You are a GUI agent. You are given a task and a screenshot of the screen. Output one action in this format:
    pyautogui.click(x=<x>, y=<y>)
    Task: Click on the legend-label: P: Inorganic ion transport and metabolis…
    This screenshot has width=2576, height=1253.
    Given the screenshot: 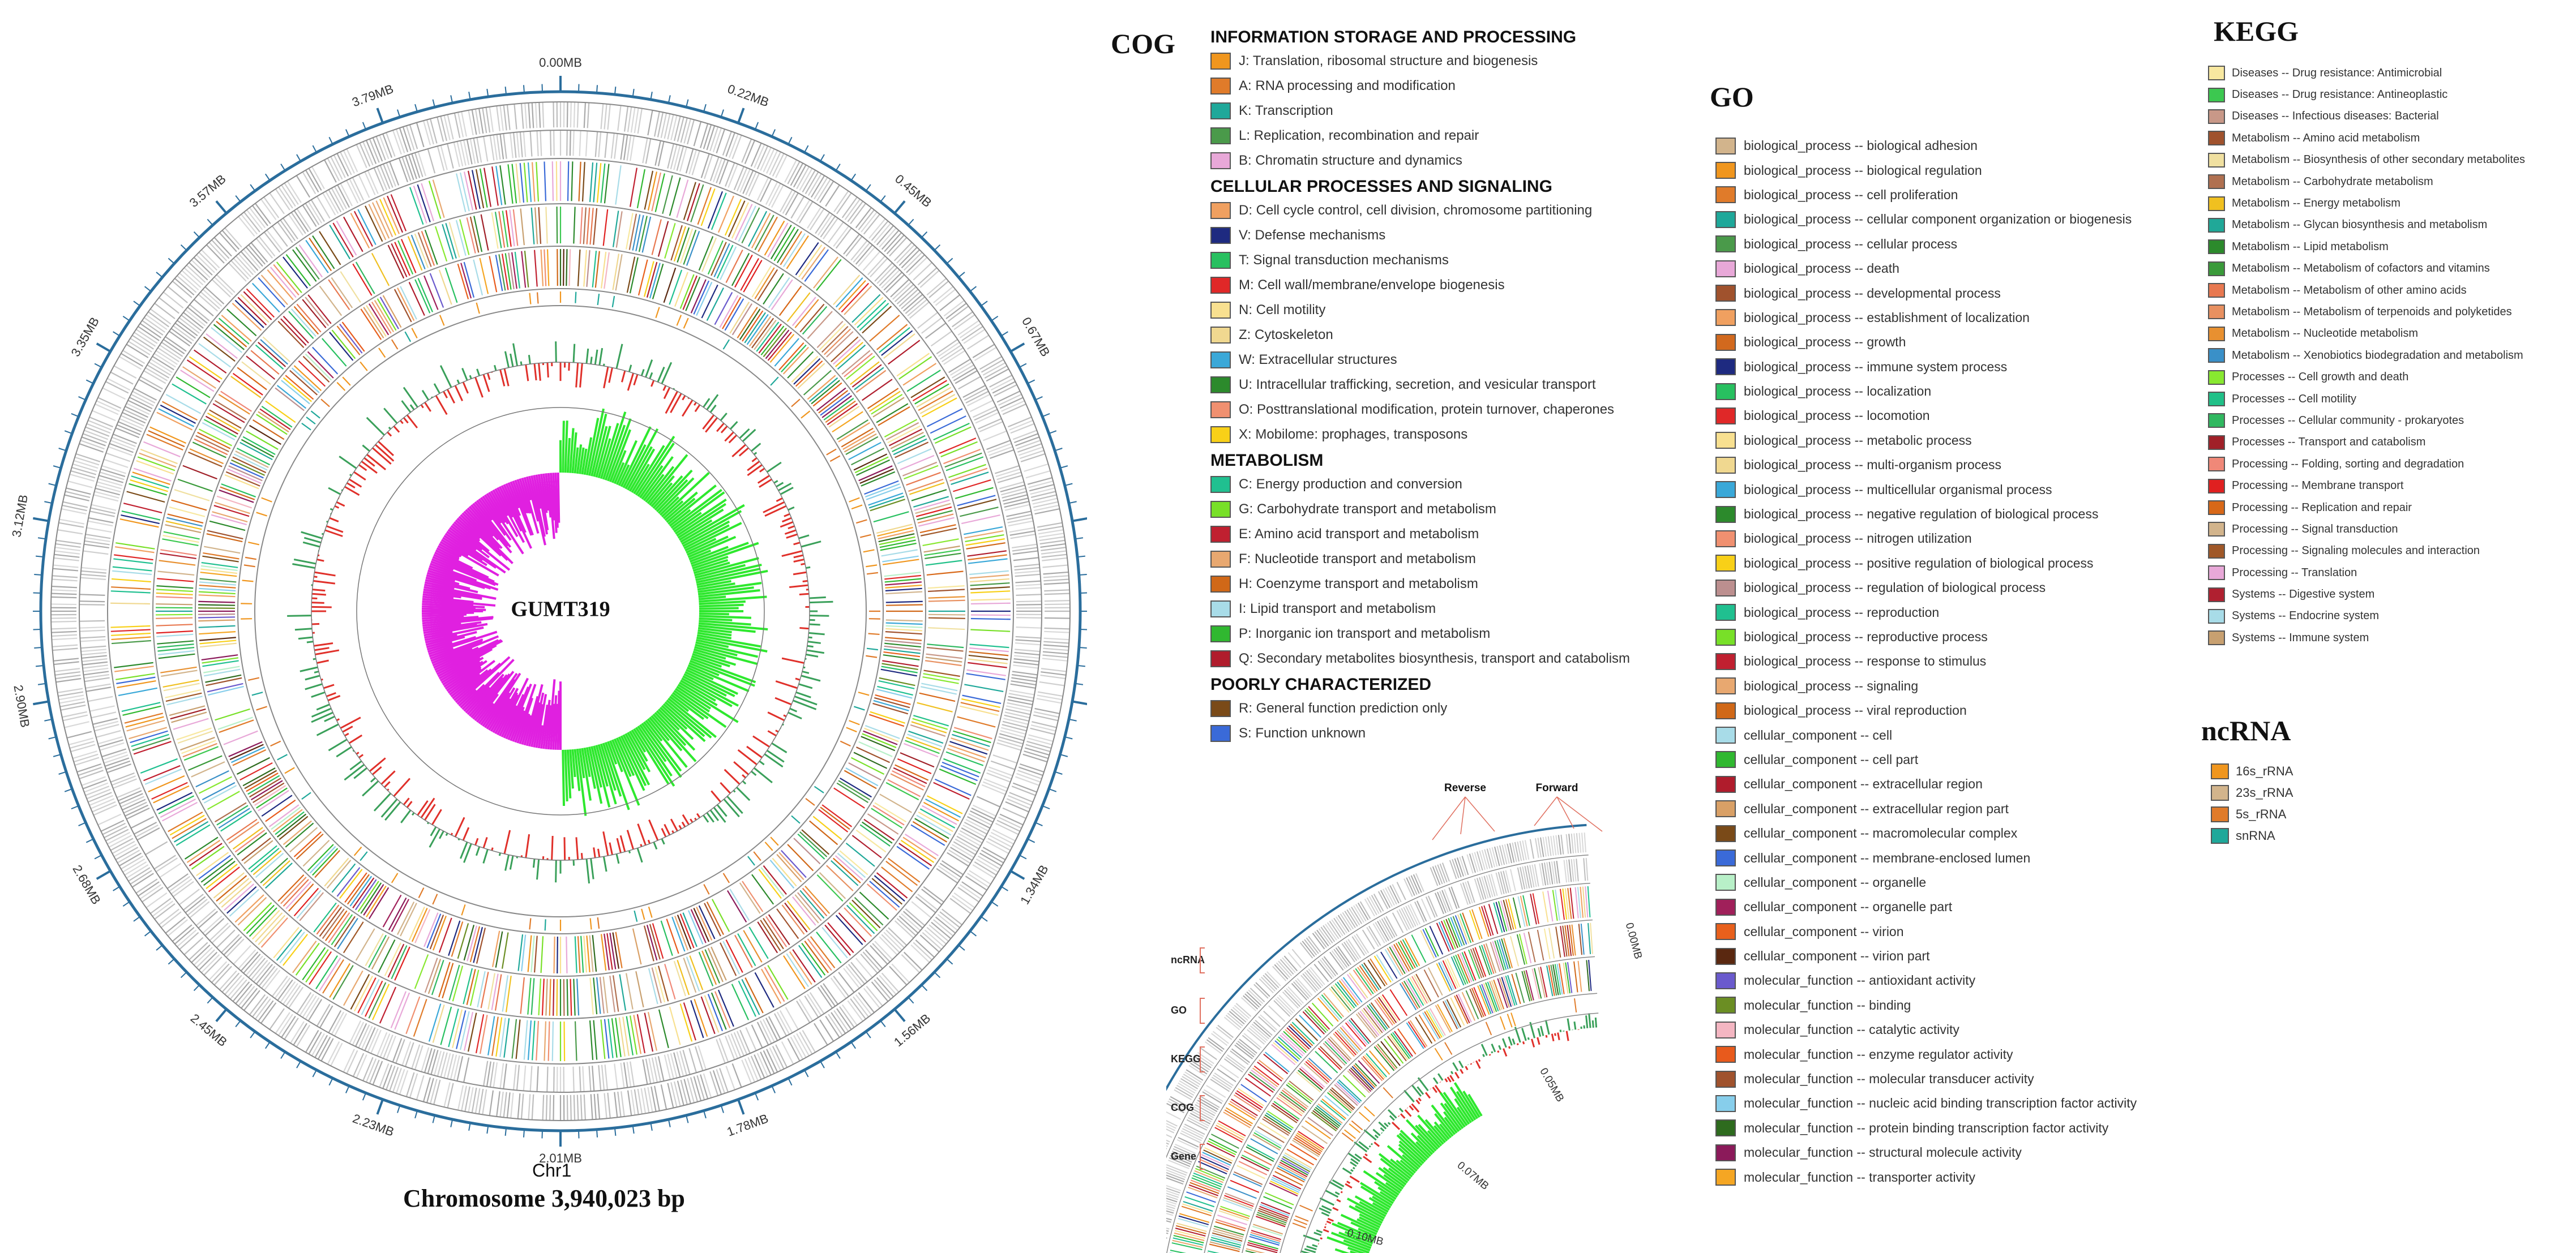 What is the action you would take?
    pyautogui.click(x=1365, y=633)
    